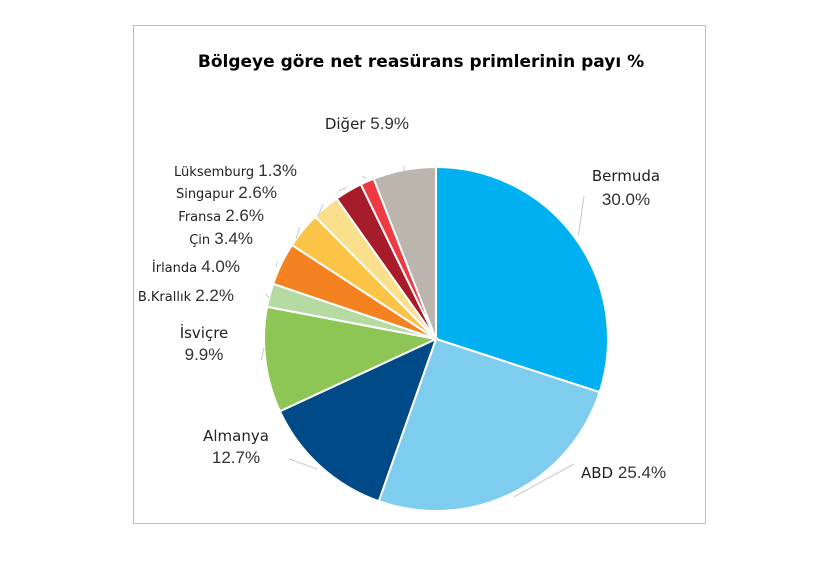  What do you see at coordinates (642, 472) in the screenshot?
I see `slice-value-abd: 25.4%` at bounding box center [642, 472].